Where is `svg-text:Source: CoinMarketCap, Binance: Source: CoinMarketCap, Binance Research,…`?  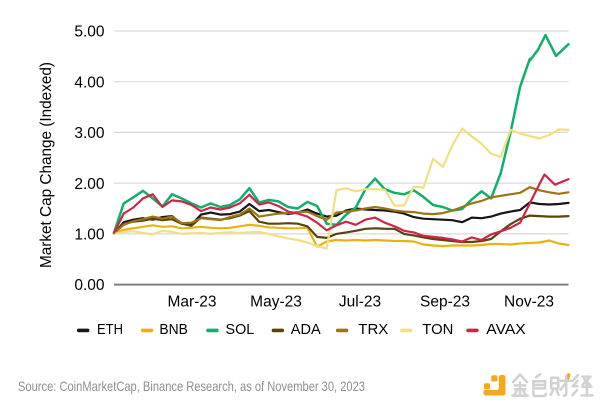
svg-text:Source: CoinMarketCap, Binance: Source: CoinMarketCap, Binance Research,… is located at coordinates (191, 386).